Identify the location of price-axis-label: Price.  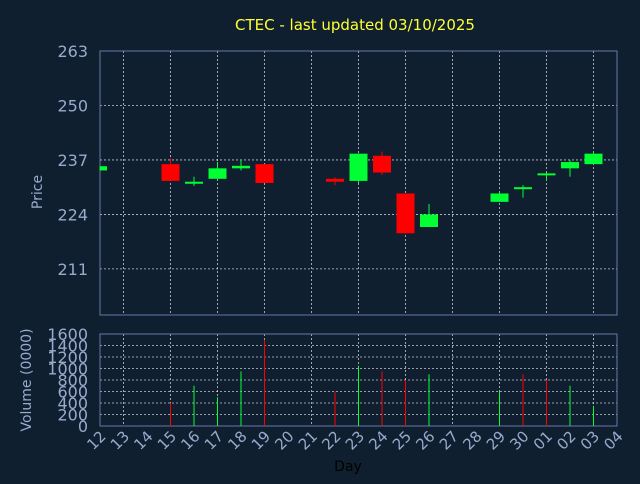
(38, 192).